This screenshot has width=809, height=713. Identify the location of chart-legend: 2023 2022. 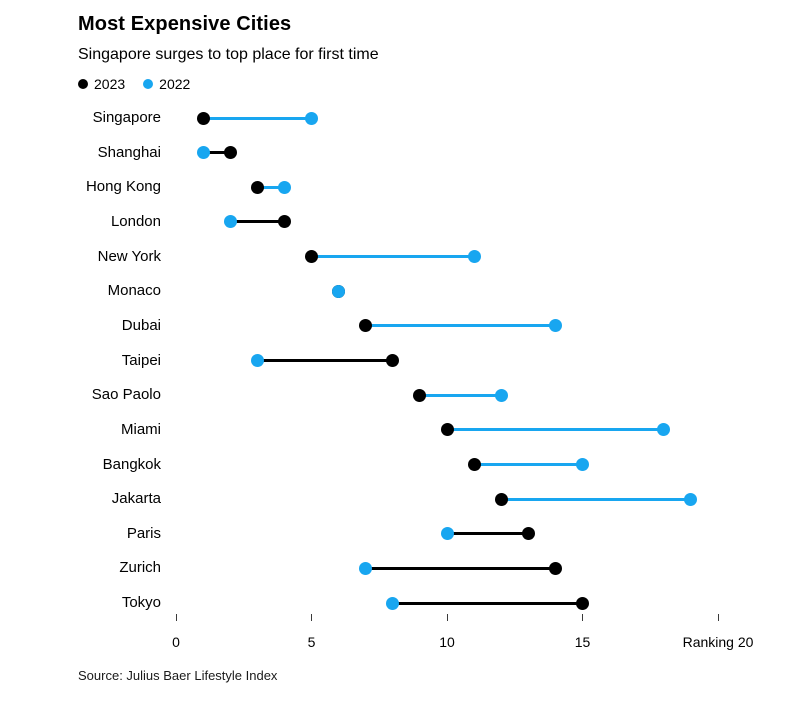
(134, 84).